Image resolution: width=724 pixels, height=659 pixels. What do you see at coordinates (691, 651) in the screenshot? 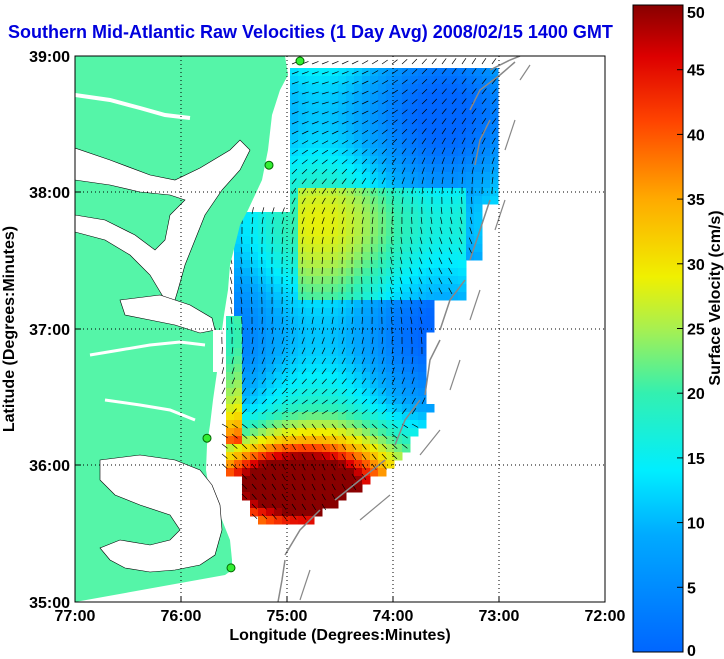
I see `colorbar-tick-label: 0` at bounding box center [691, 651].